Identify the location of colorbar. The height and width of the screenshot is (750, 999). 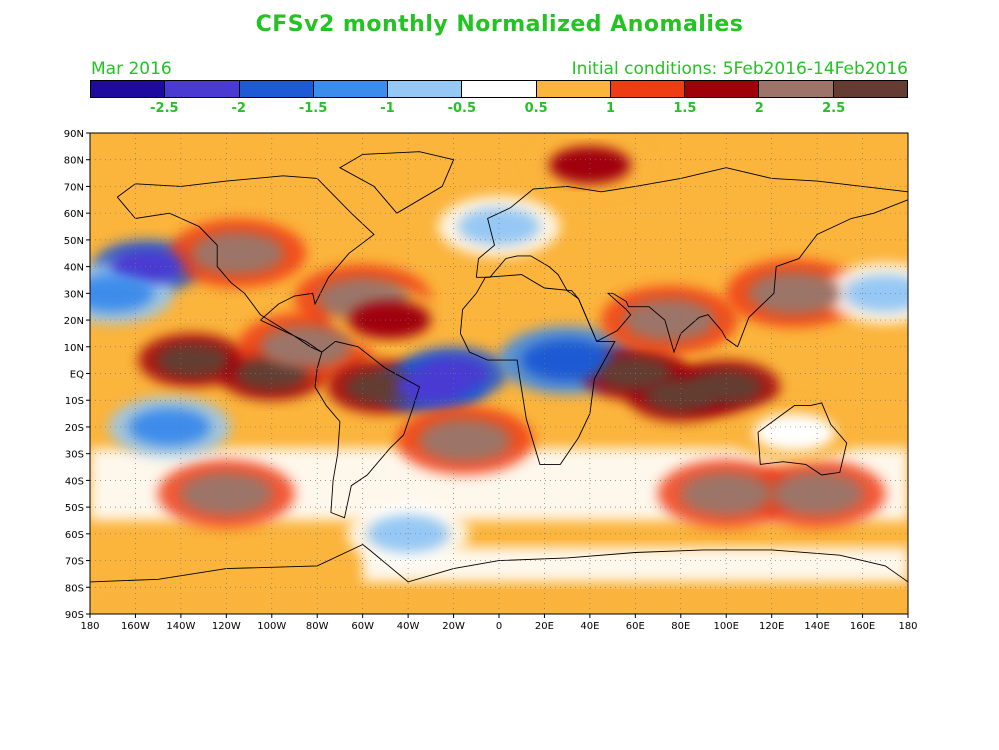
(499, 89).